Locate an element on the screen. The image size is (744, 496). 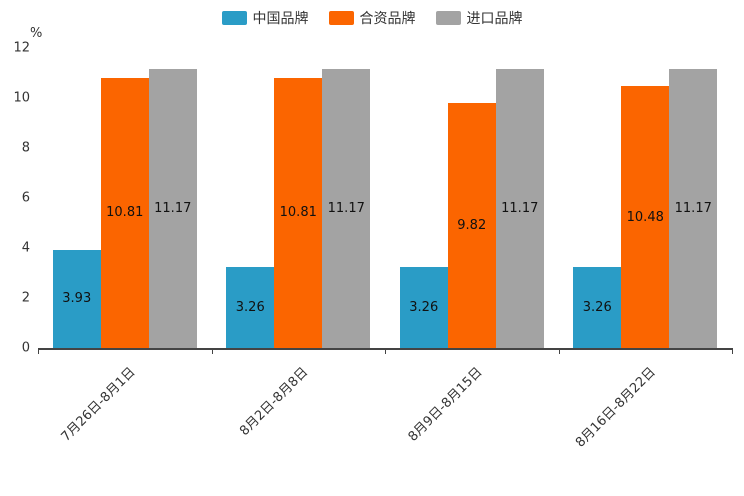
y-axis-tick-label: 4 is located at coordinates (25, 248).